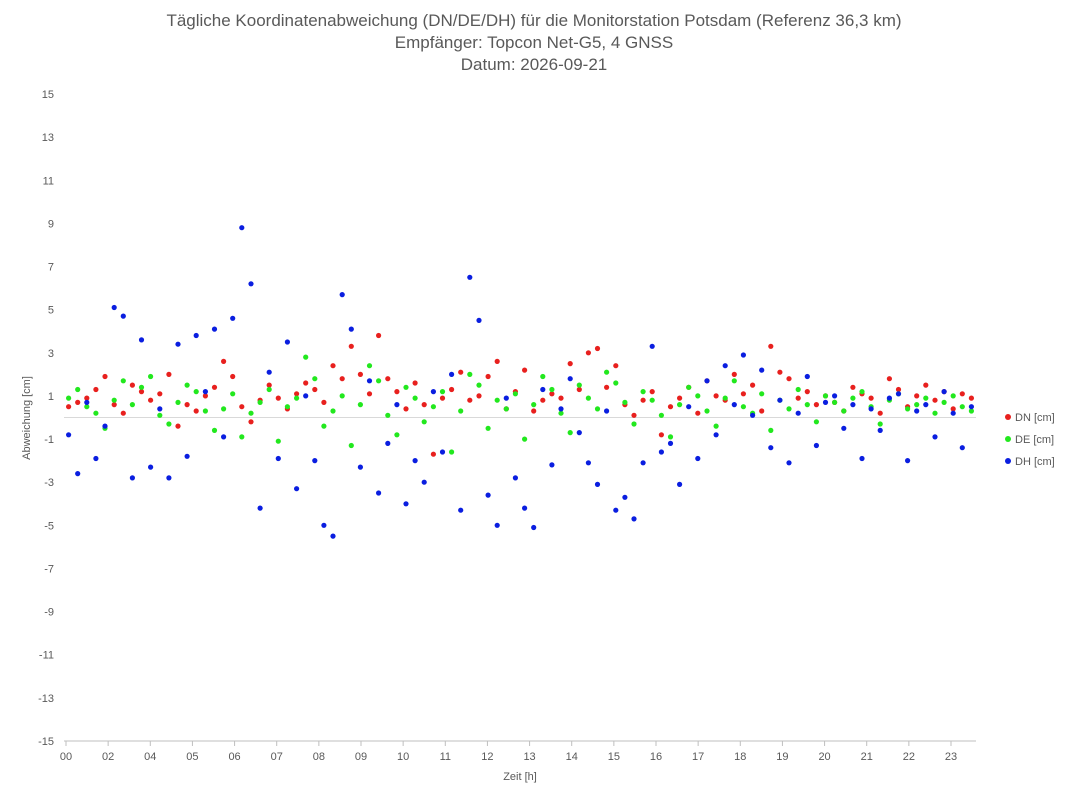  Describe the element at coordinates (48, 181) in the screenshot. I see `y-tick-label: 11` at that location.